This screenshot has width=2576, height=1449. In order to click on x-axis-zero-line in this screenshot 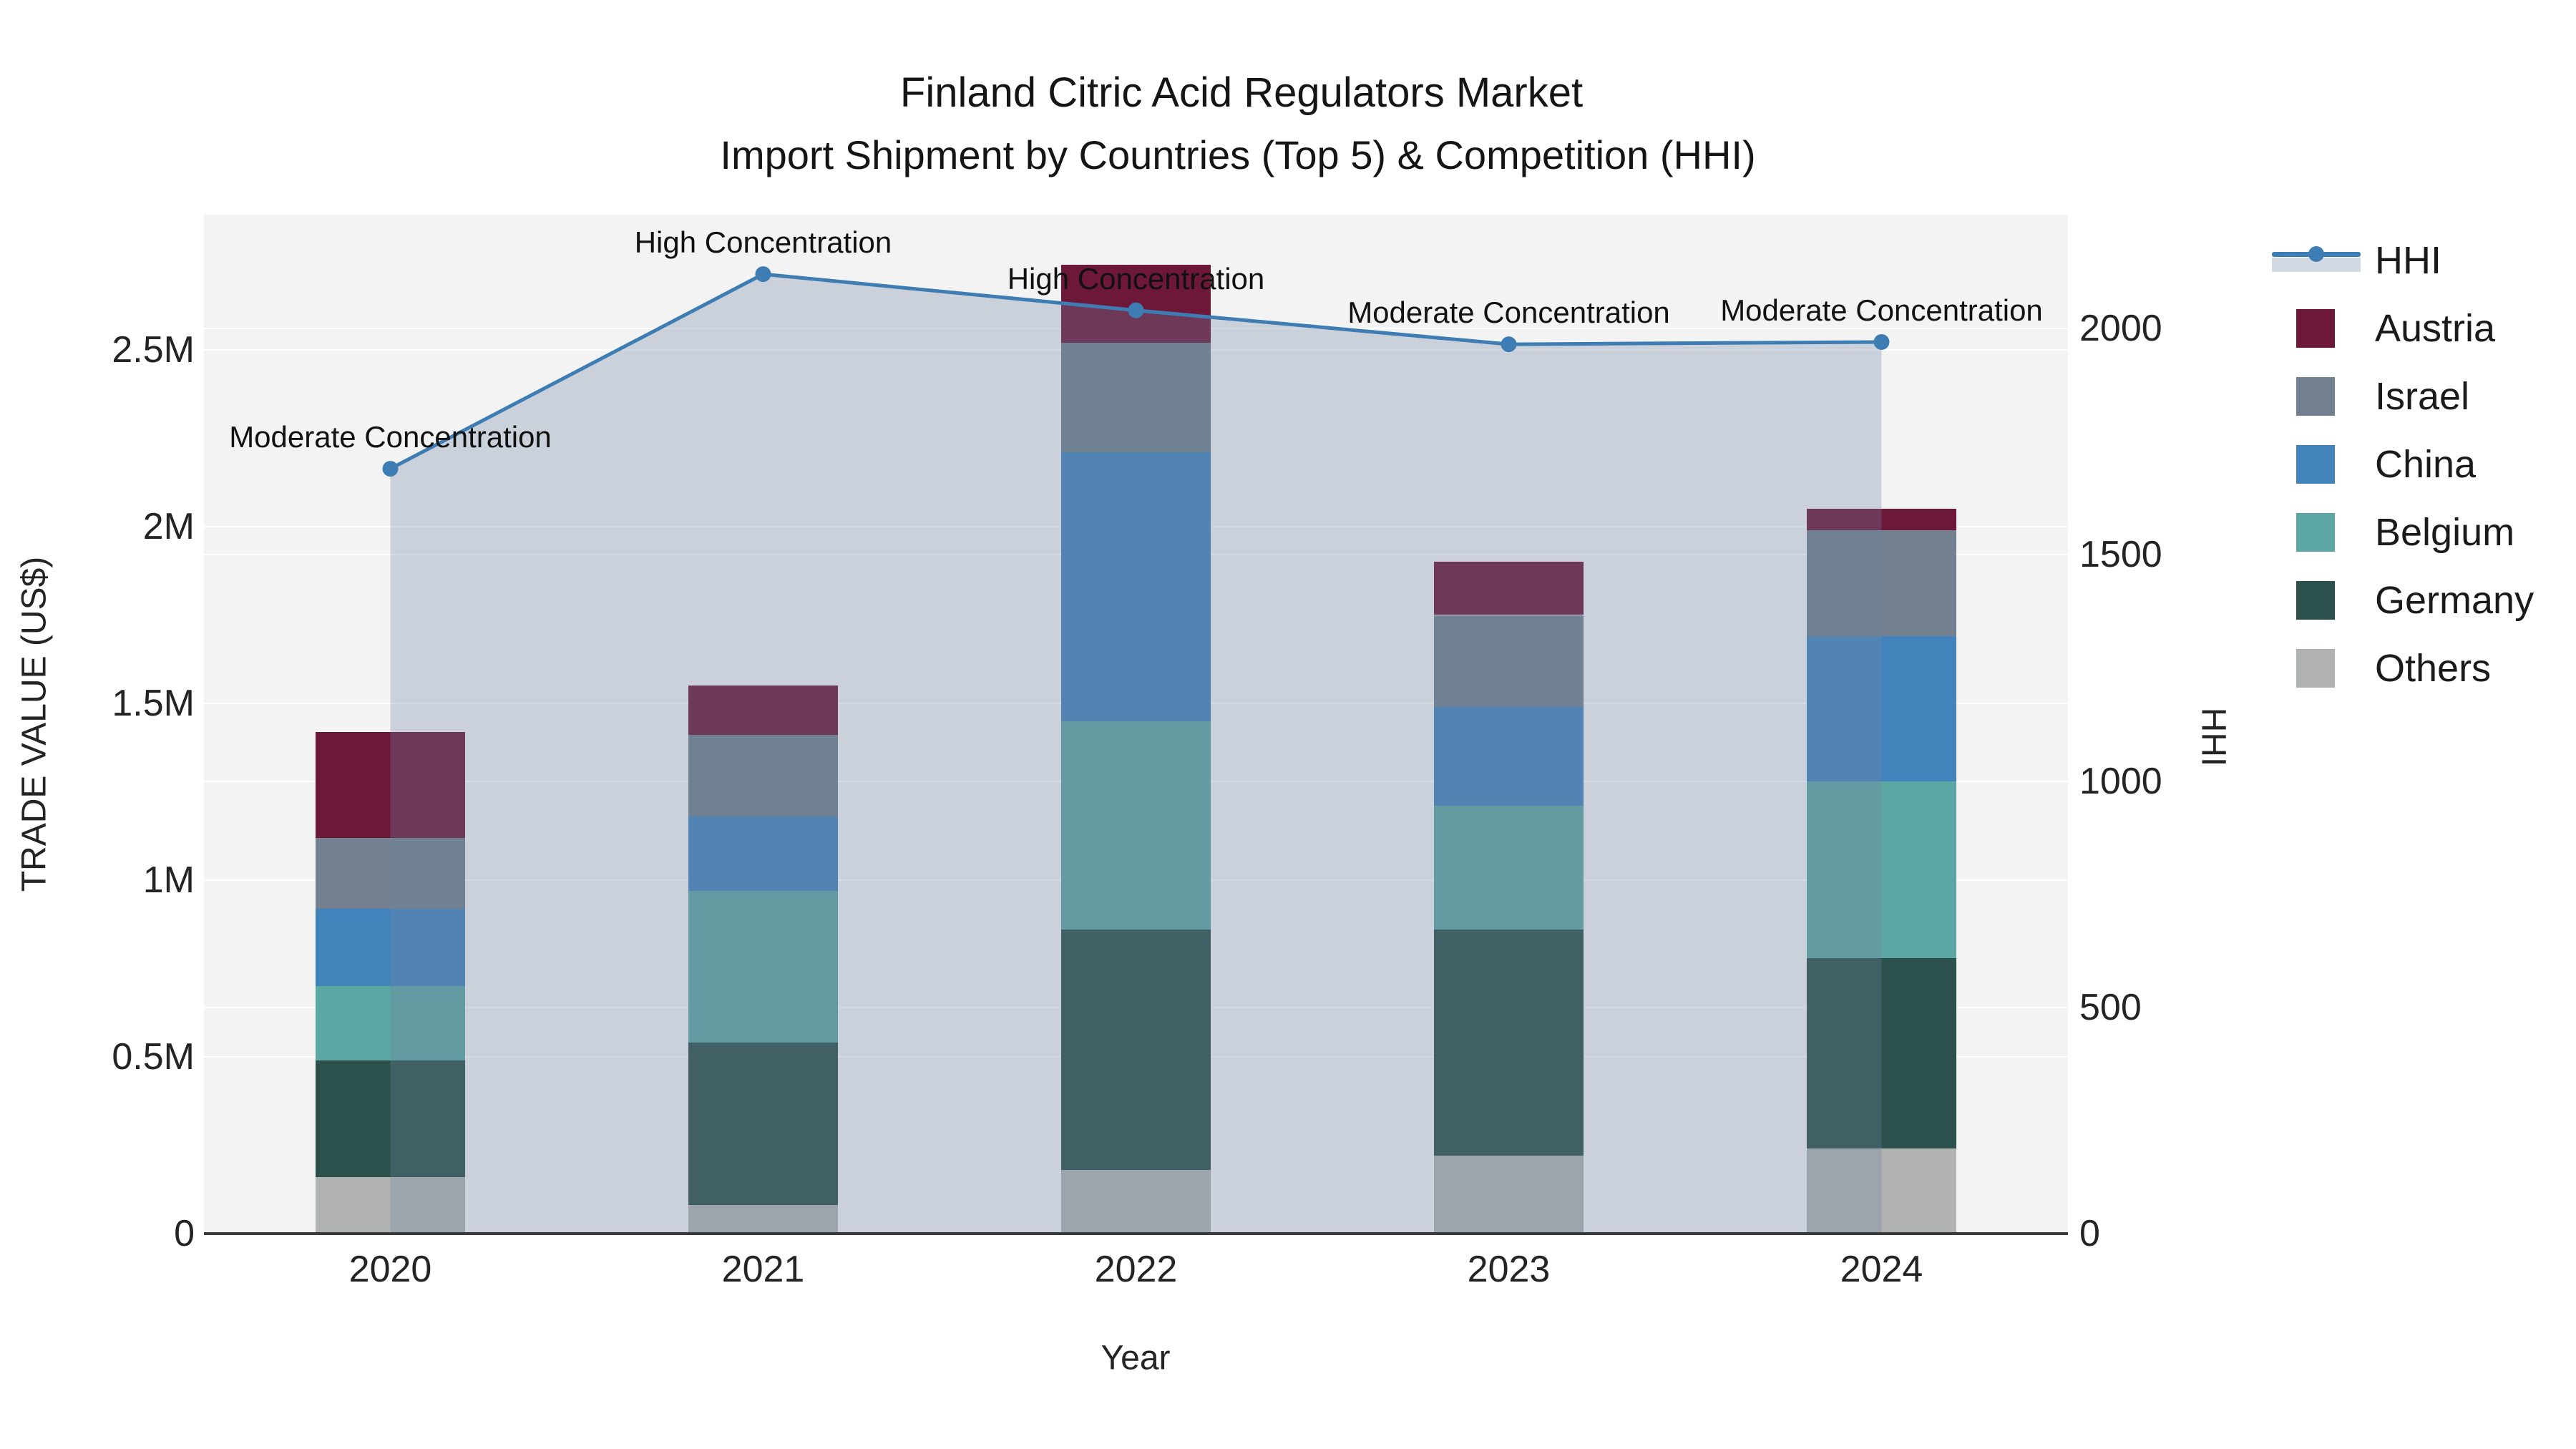, I will do `click(1136, 1233)`.